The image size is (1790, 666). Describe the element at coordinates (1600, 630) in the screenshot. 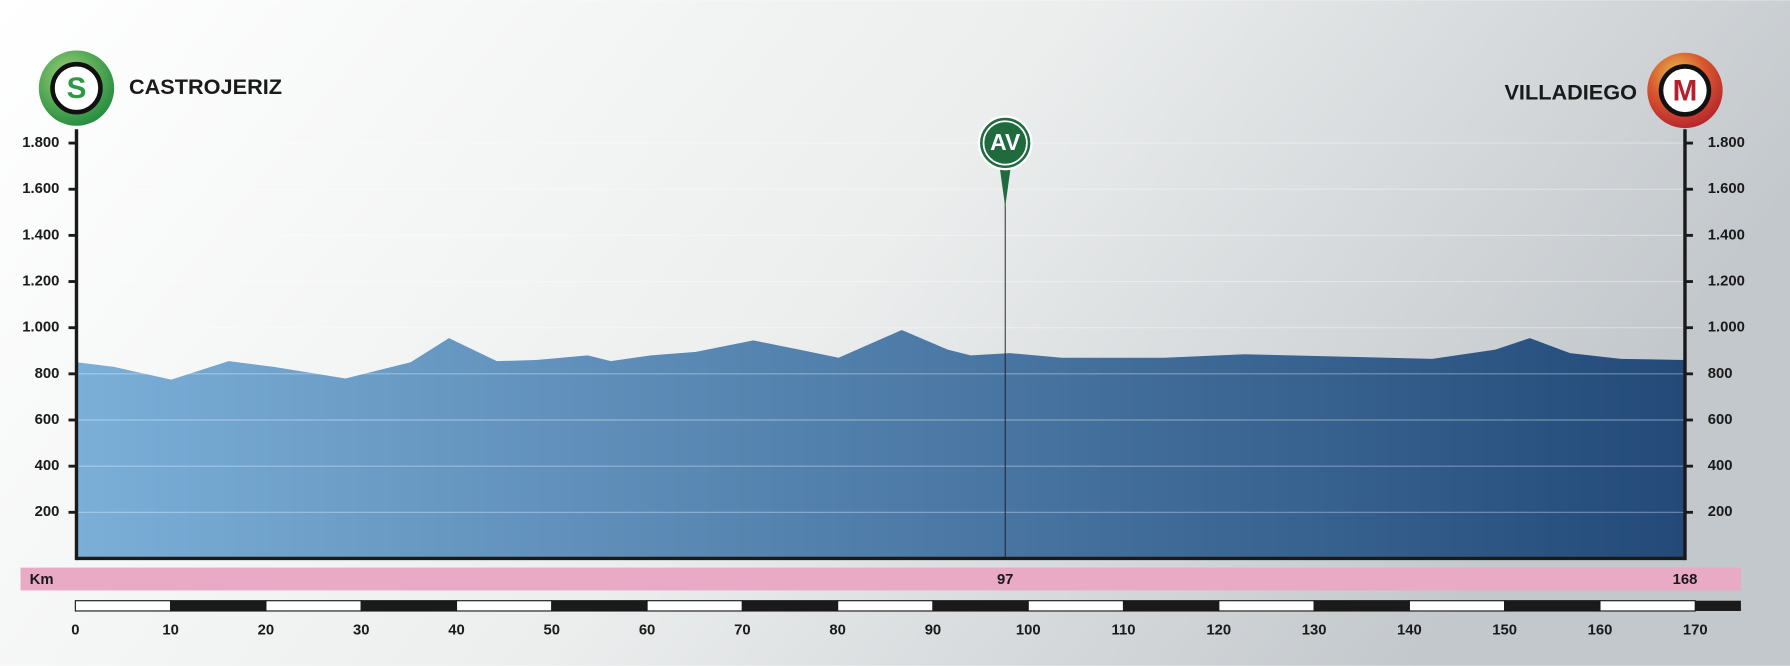

I see `ruler-tick-label: 160` at that location.